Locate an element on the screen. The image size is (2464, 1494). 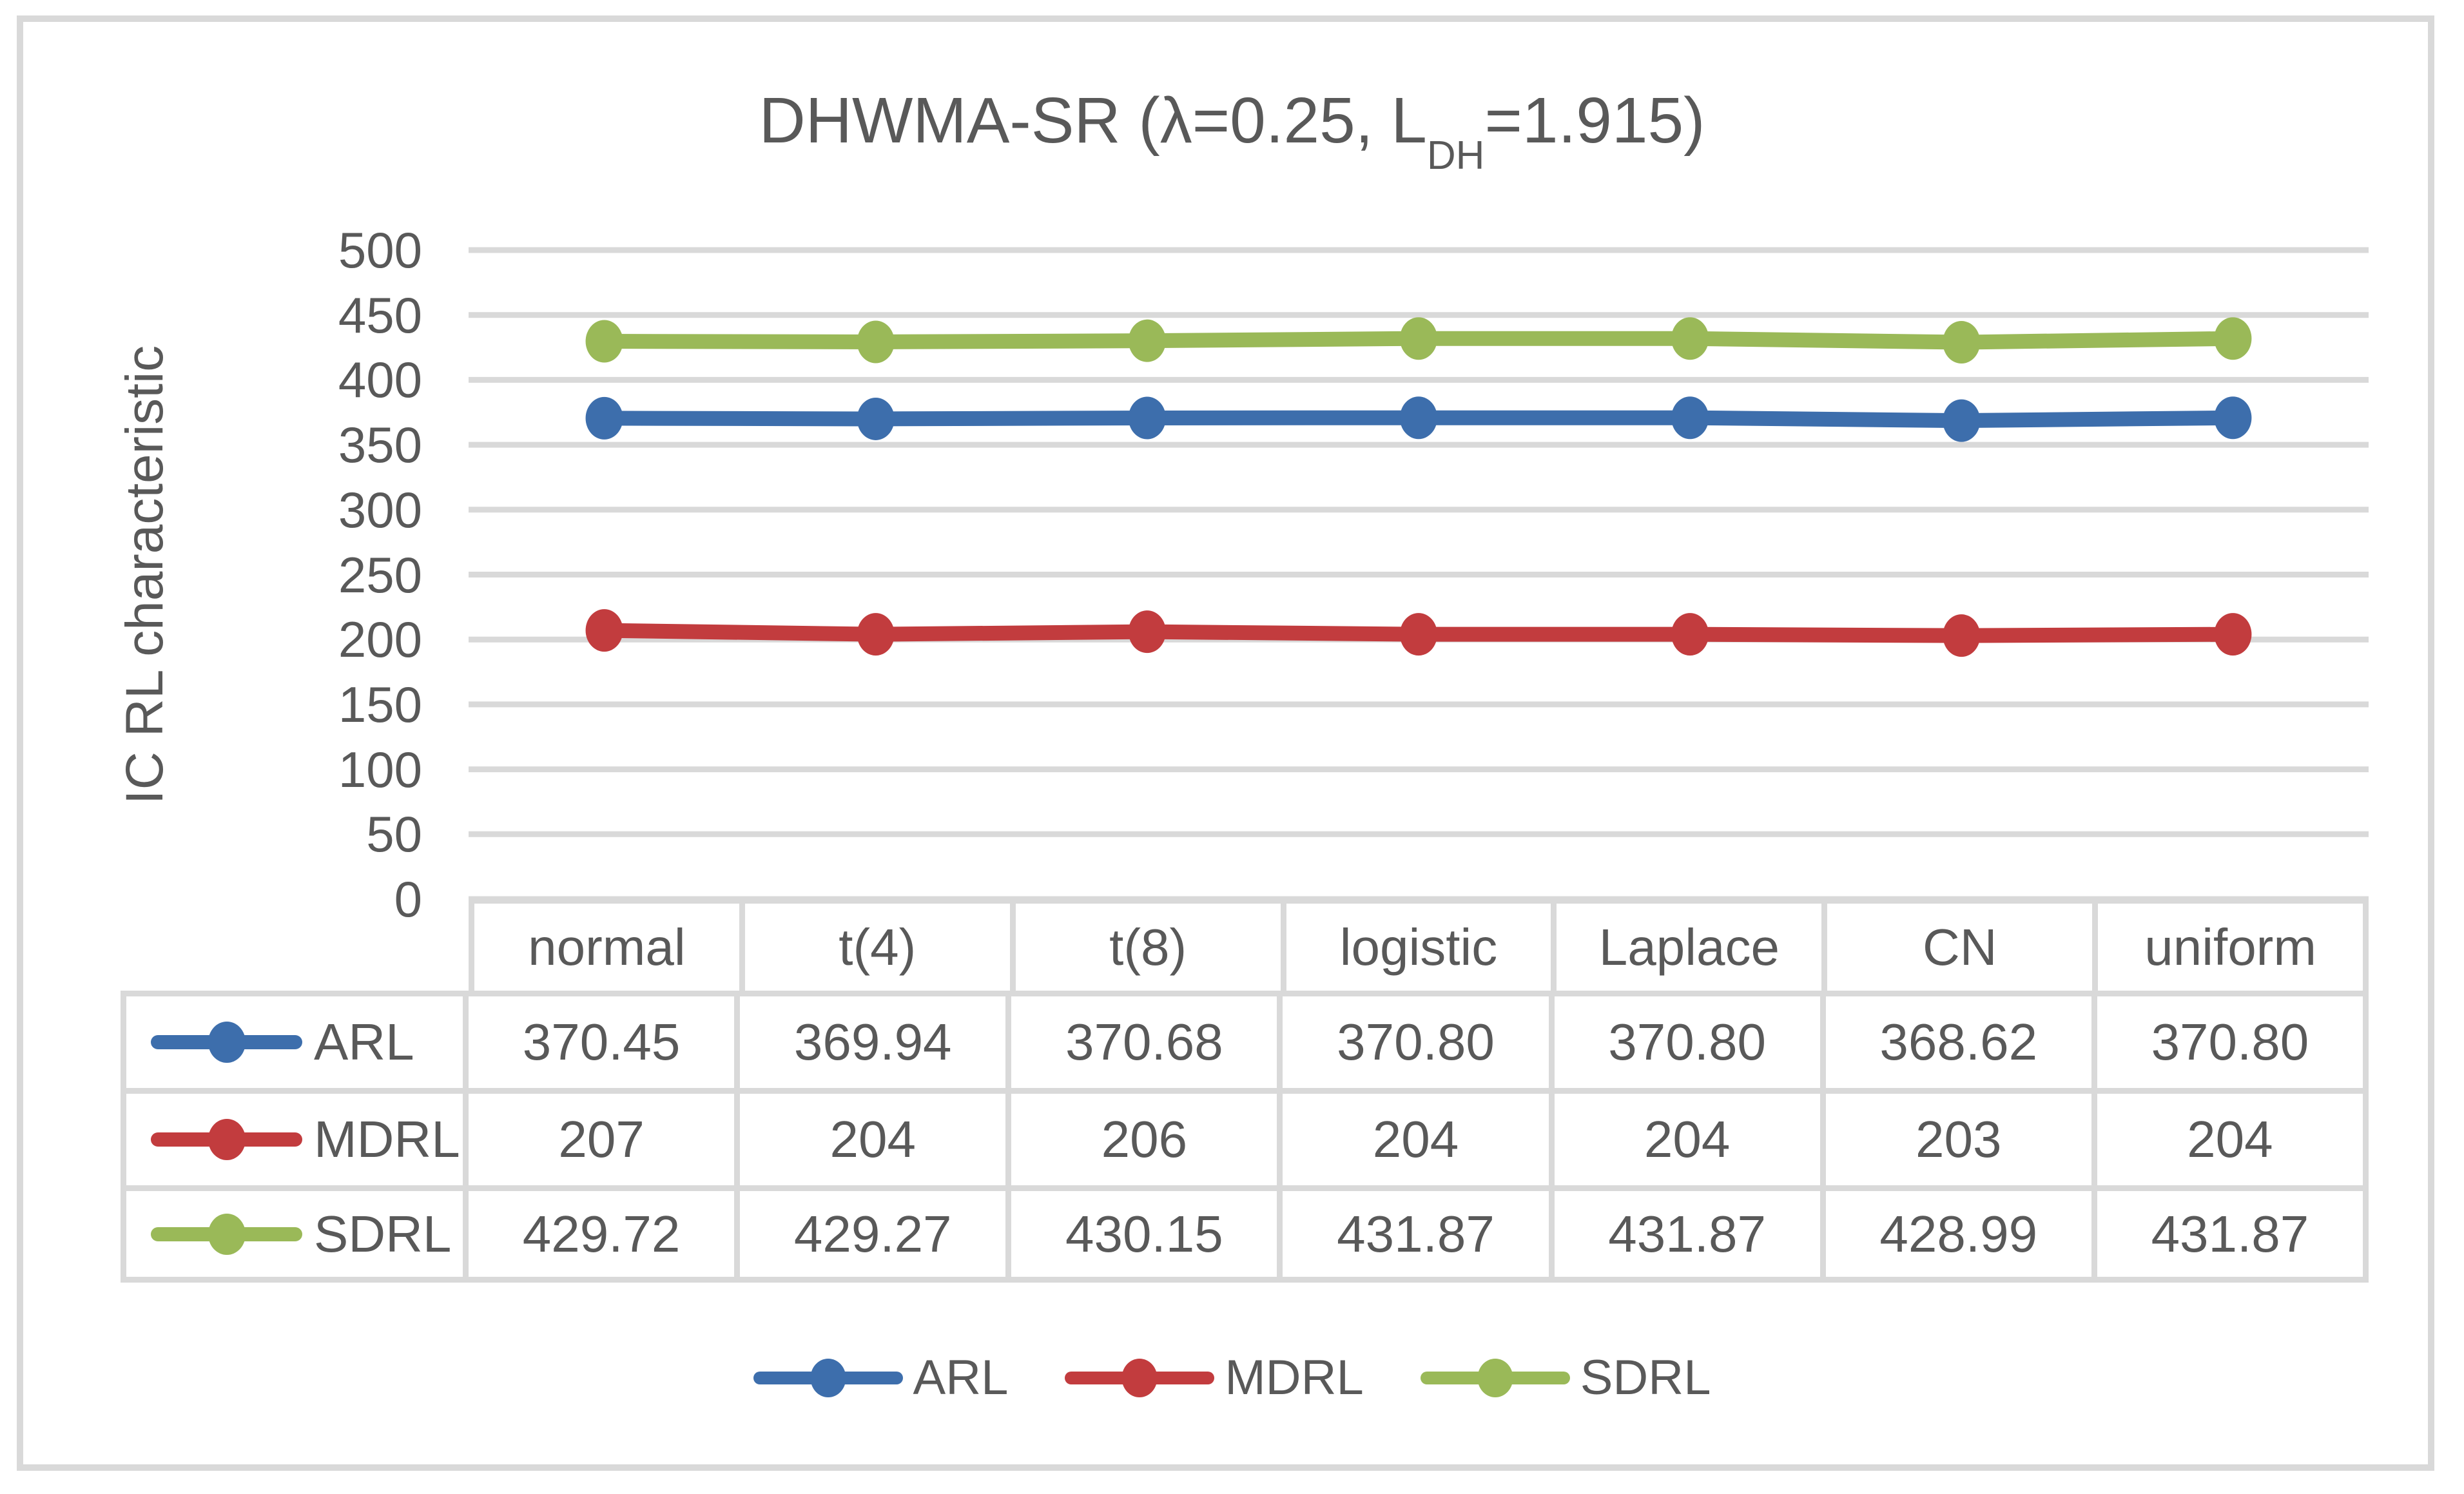
y-tick-label: 100 is located at coordinates (380, 769).